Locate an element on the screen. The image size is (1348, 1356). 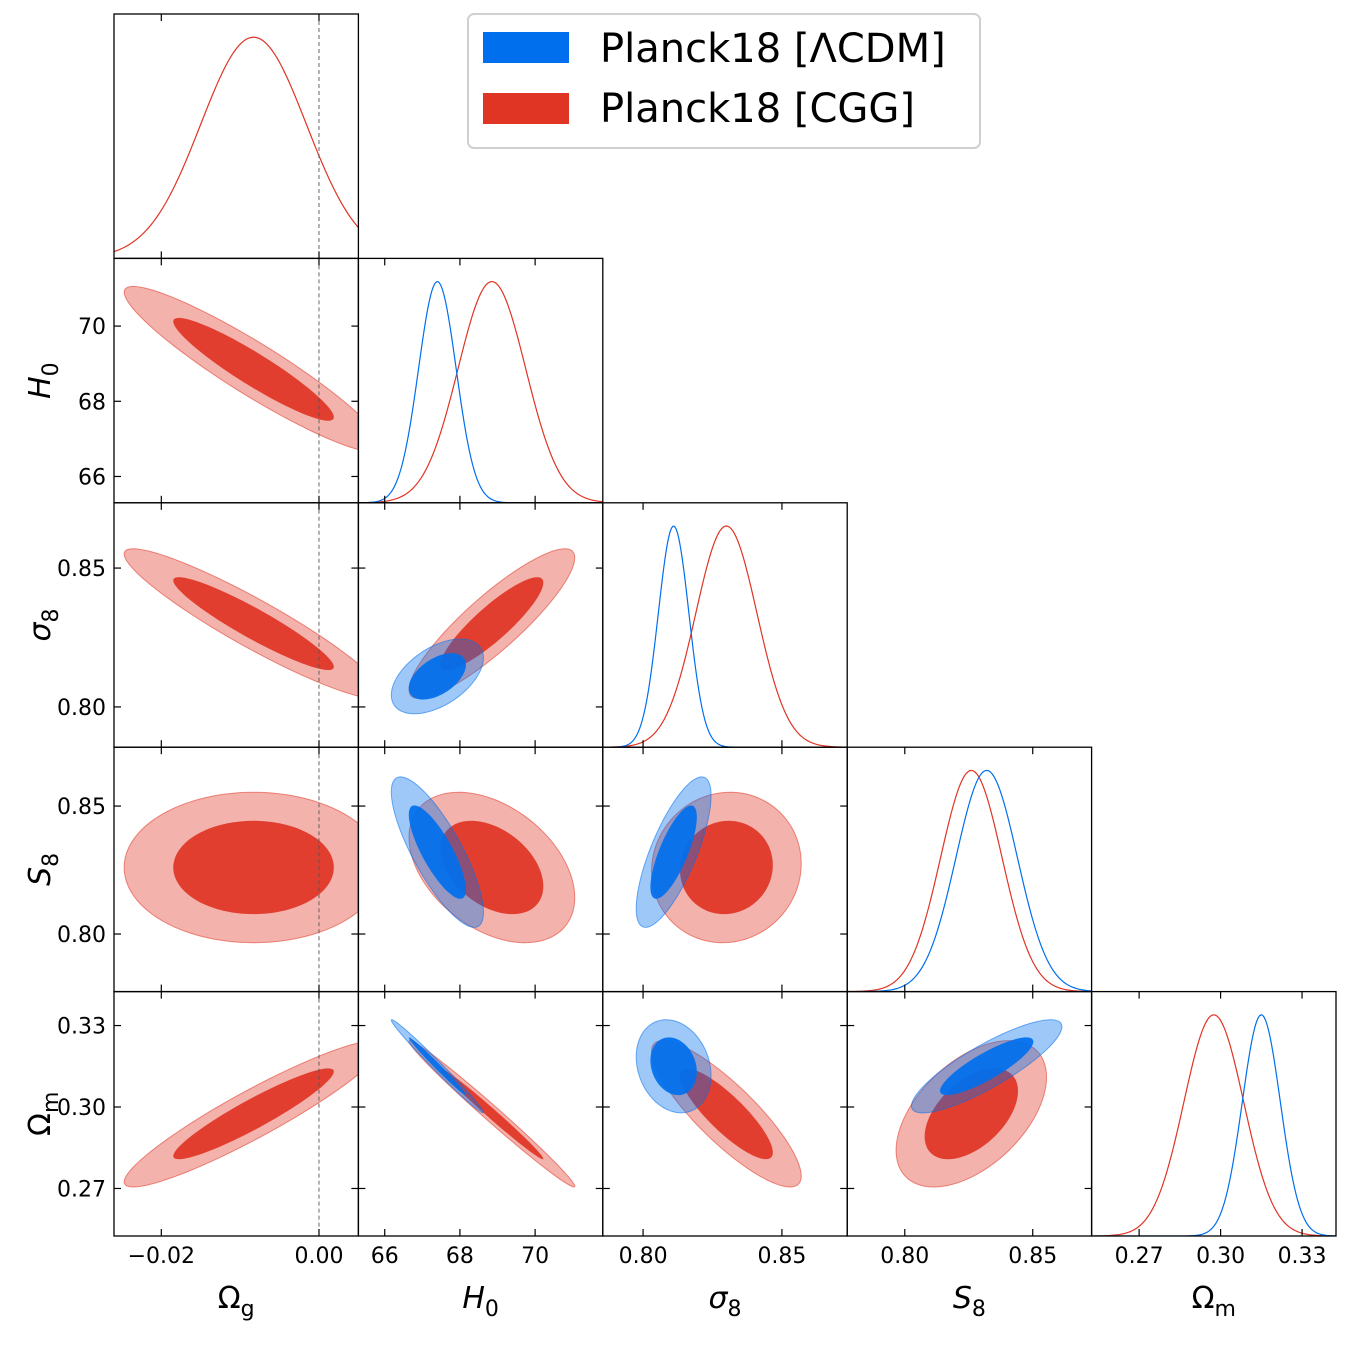
contour-68-cgg-S8-h0 is located at coordinates (492, 867).